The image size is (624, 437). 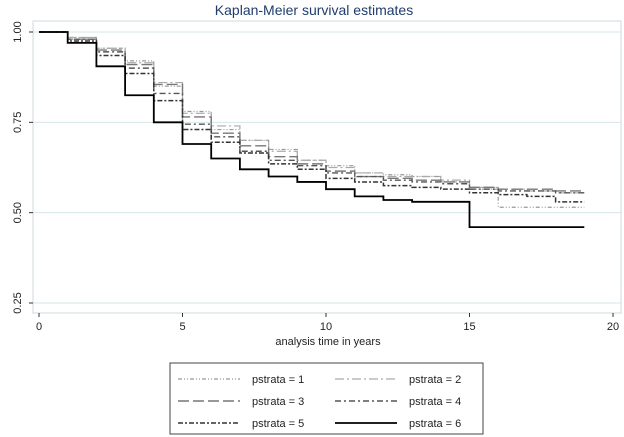 I want to click on legend-label-3: pstrata = 3, so click(x=278, y=402).